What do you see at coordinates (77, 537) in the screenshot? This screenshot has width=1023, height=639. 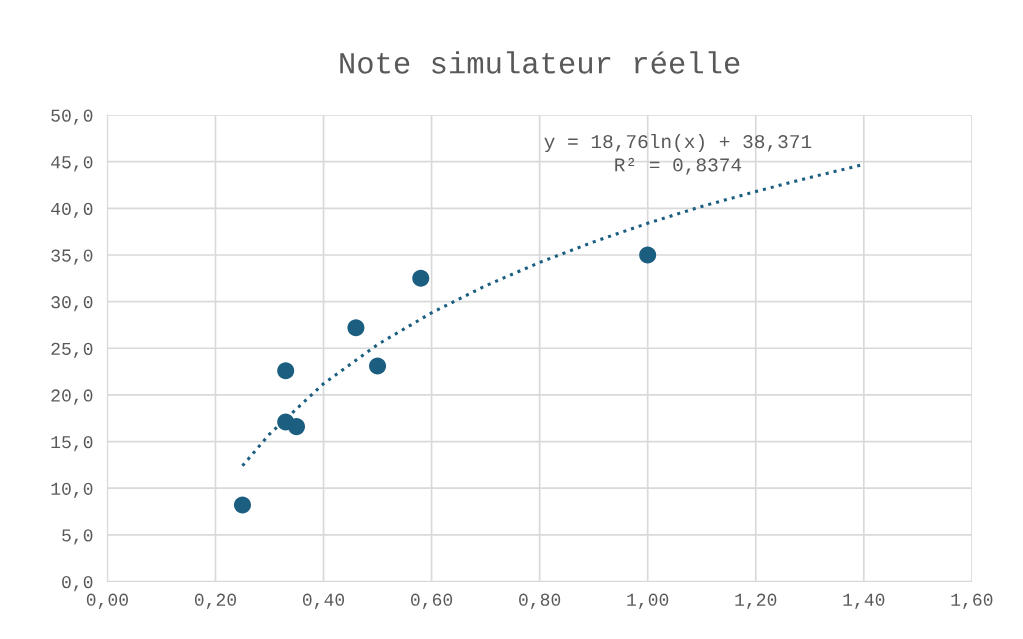 I see `y-tick-label: 5,0` at bounding box center [77, 537].